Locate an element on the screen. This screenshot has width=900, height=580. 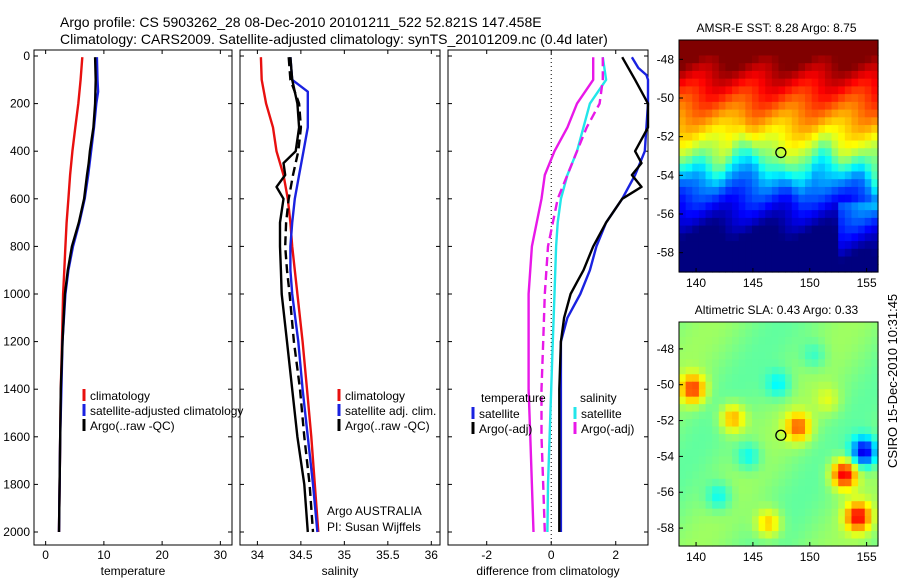
map-y-tick-label: -52 is located at coordinates (666, 421).